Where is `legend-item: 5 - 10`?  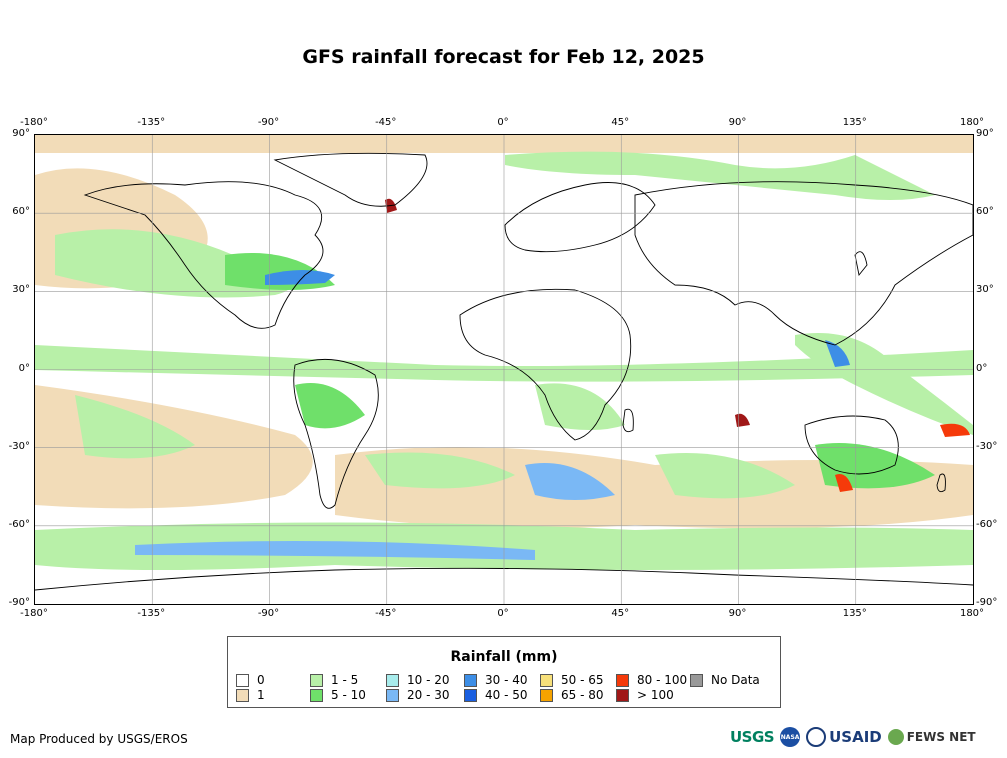 legend-item: 5 - 10 is located at coordinates (338, 695).